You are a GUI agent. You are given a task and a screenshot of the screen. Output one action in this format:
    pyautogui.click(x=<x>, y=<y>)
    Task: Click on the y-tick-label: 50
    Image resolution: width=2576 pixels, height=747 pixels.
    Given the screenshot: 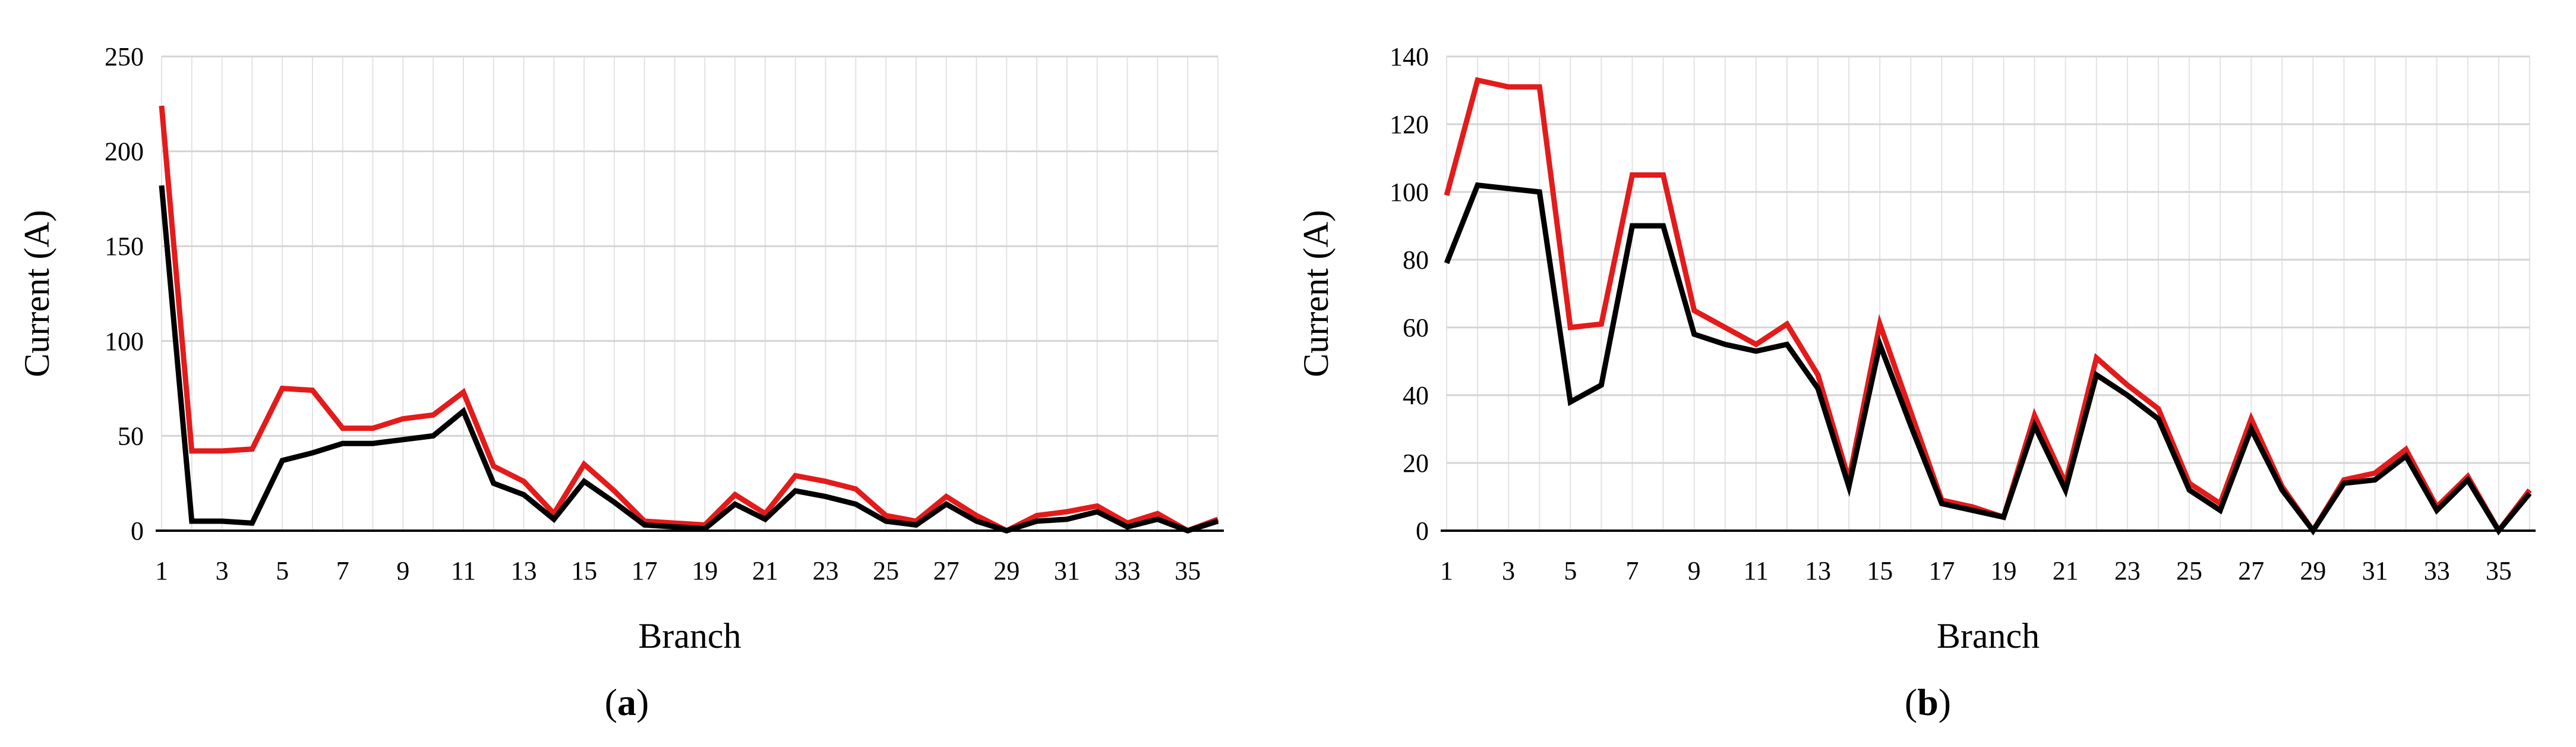 What is the action you would take?
    pyautogui.click(x=131, y=436)
    